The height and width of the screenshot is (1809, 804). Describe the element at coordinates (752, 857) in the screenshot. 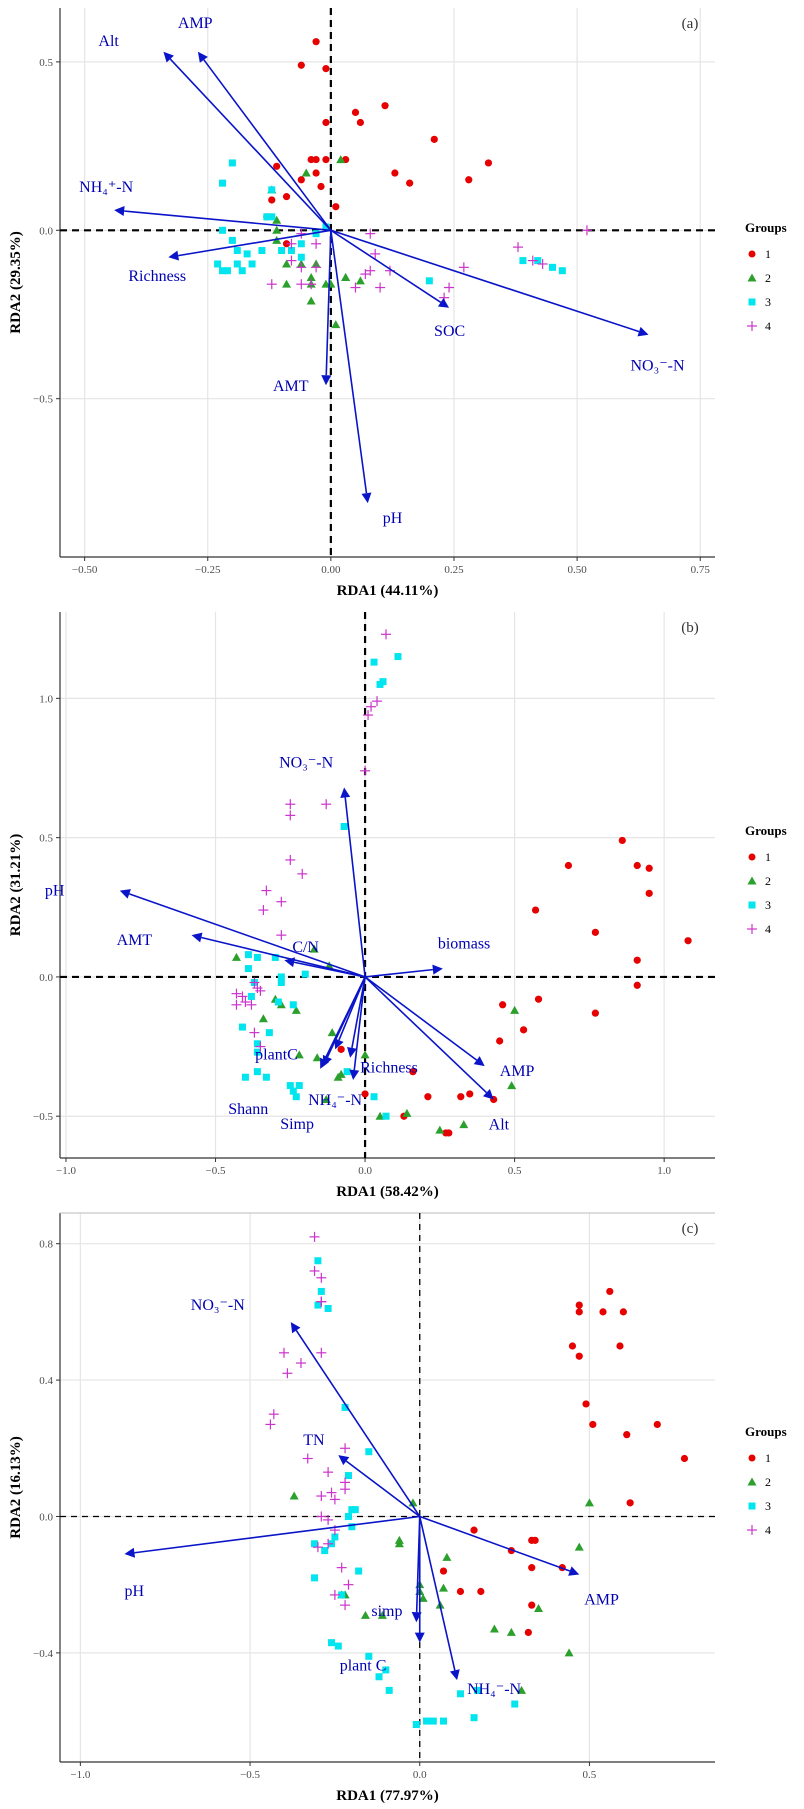

I see `circle-icon` at that location.